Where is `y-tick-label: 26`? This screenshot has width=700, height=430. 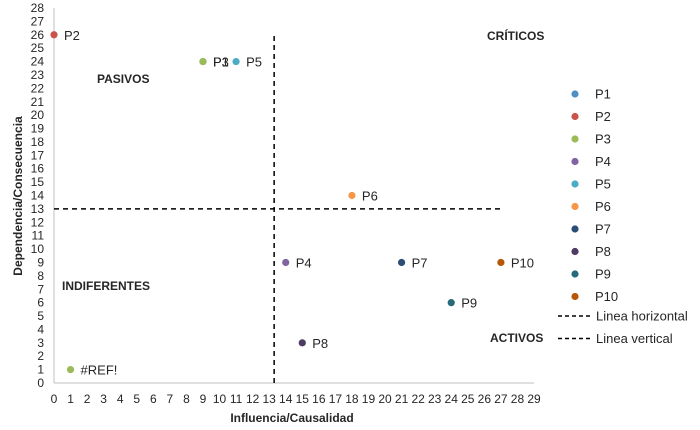
y-tick-label: 26 is located at coordinates (38, 35).